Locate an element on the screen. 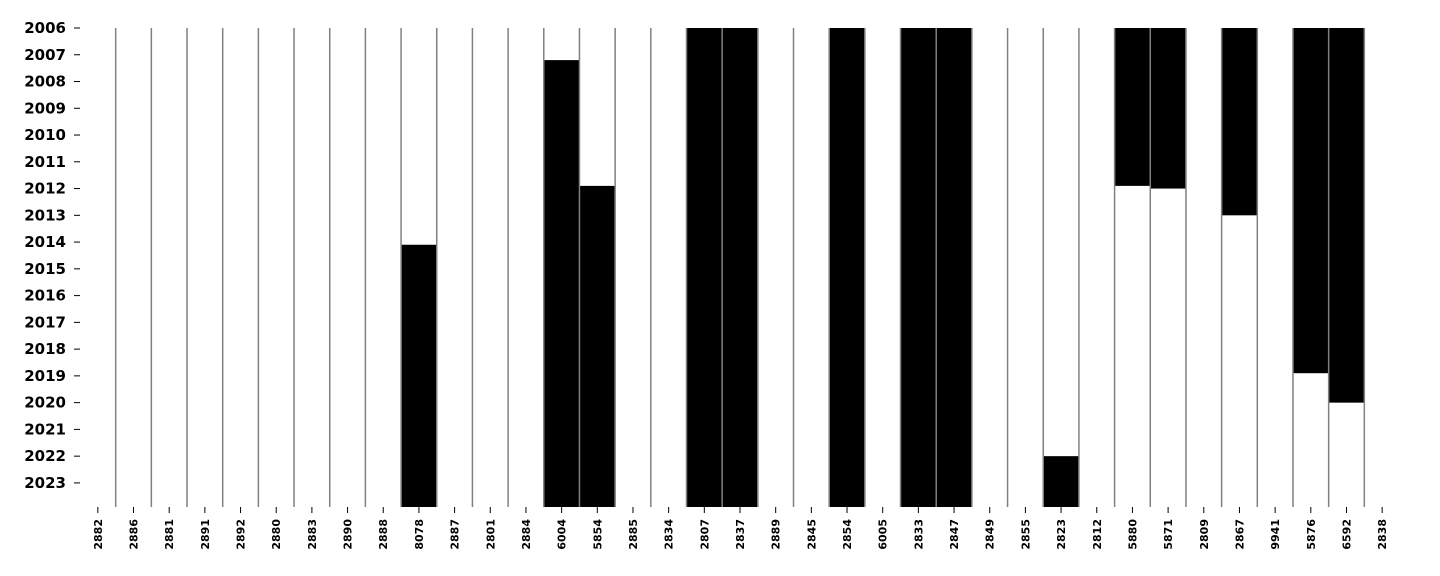 The width and height of the screenshot is (1440, 576). y-tick-label: 2013 is located at coordinates (45, 215).